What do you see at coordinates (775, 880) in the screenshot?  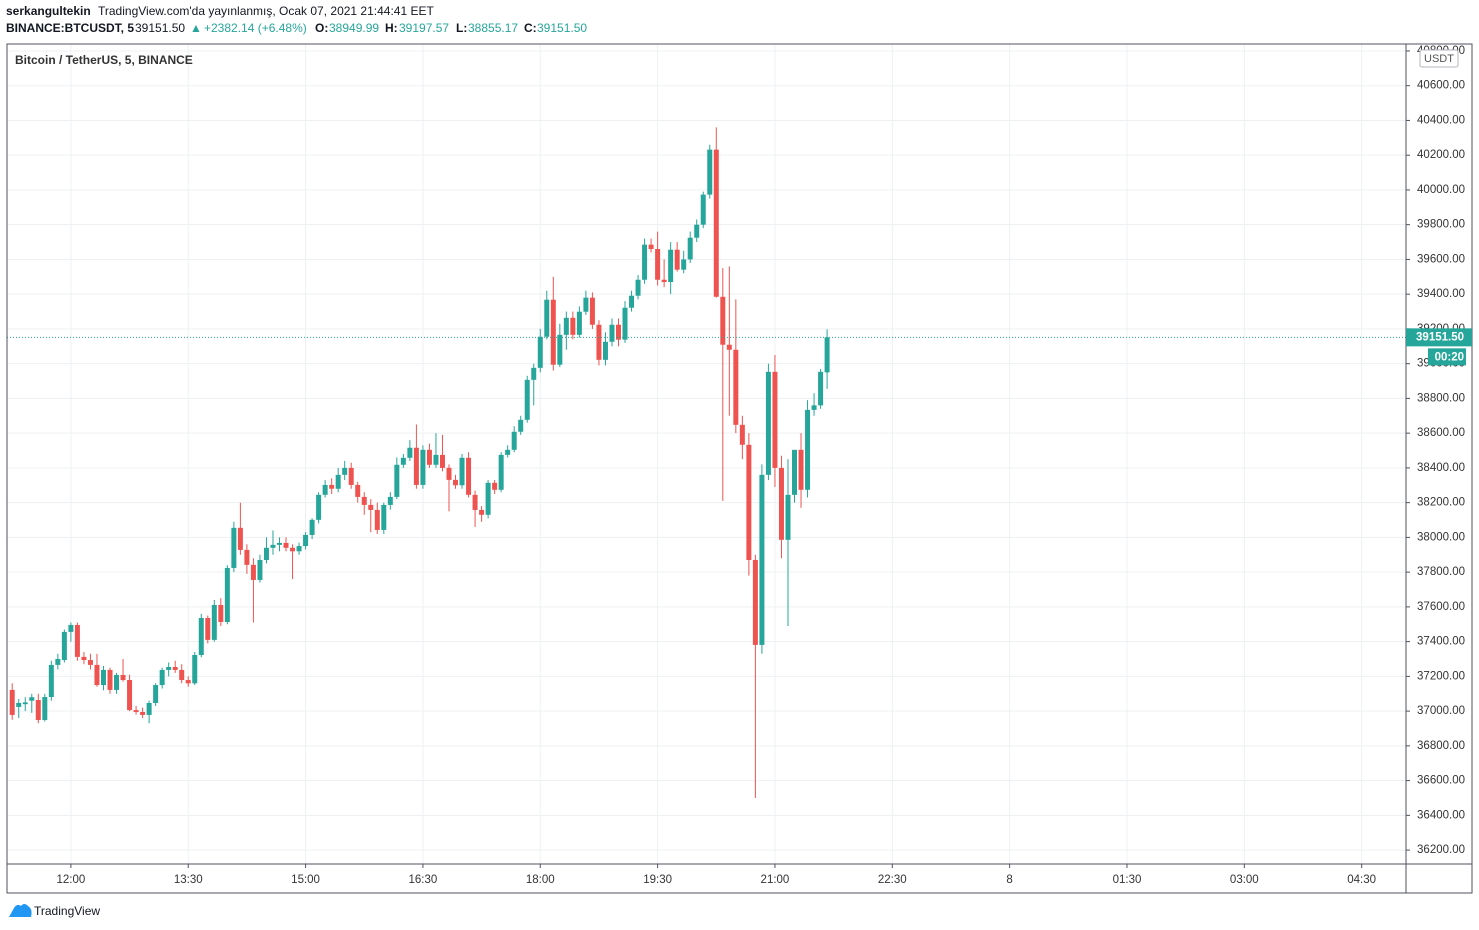 I see `x-tick-label: 21:00` at bounding box center [775, 880].